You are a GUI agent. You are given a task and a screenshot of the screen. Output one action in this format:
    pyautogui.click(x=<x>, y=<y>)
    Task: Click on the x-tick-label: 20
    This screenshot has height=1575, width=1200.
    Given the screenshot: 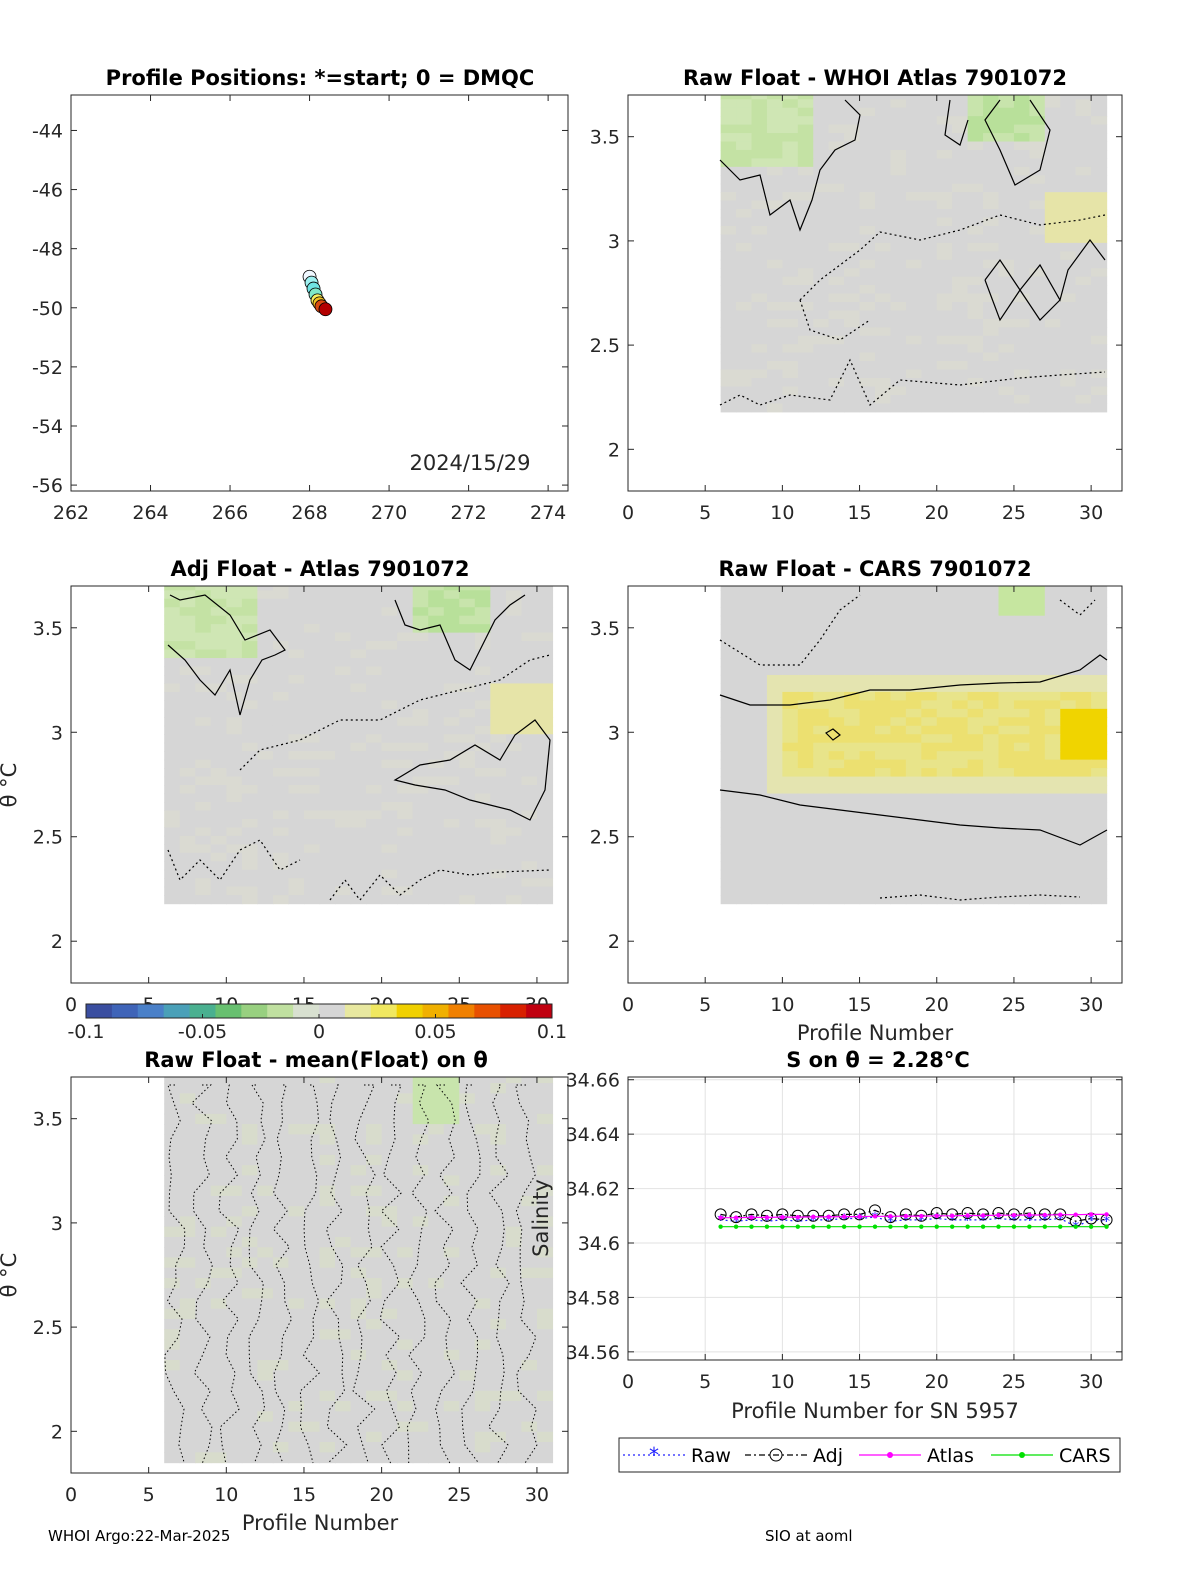 What is the action you would take?
    pyautogui.click(x=382, y=1495)
    